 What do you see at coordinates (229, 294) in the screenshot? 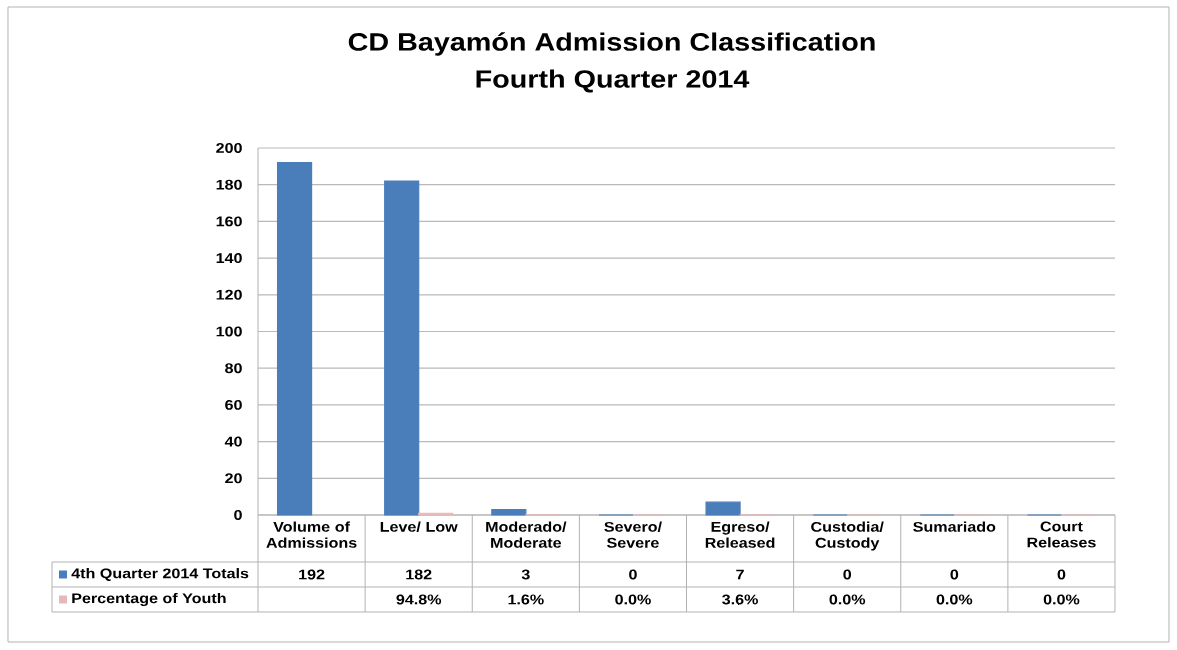
I see `y-tick-label: 120` at bounding box center [229, 294].